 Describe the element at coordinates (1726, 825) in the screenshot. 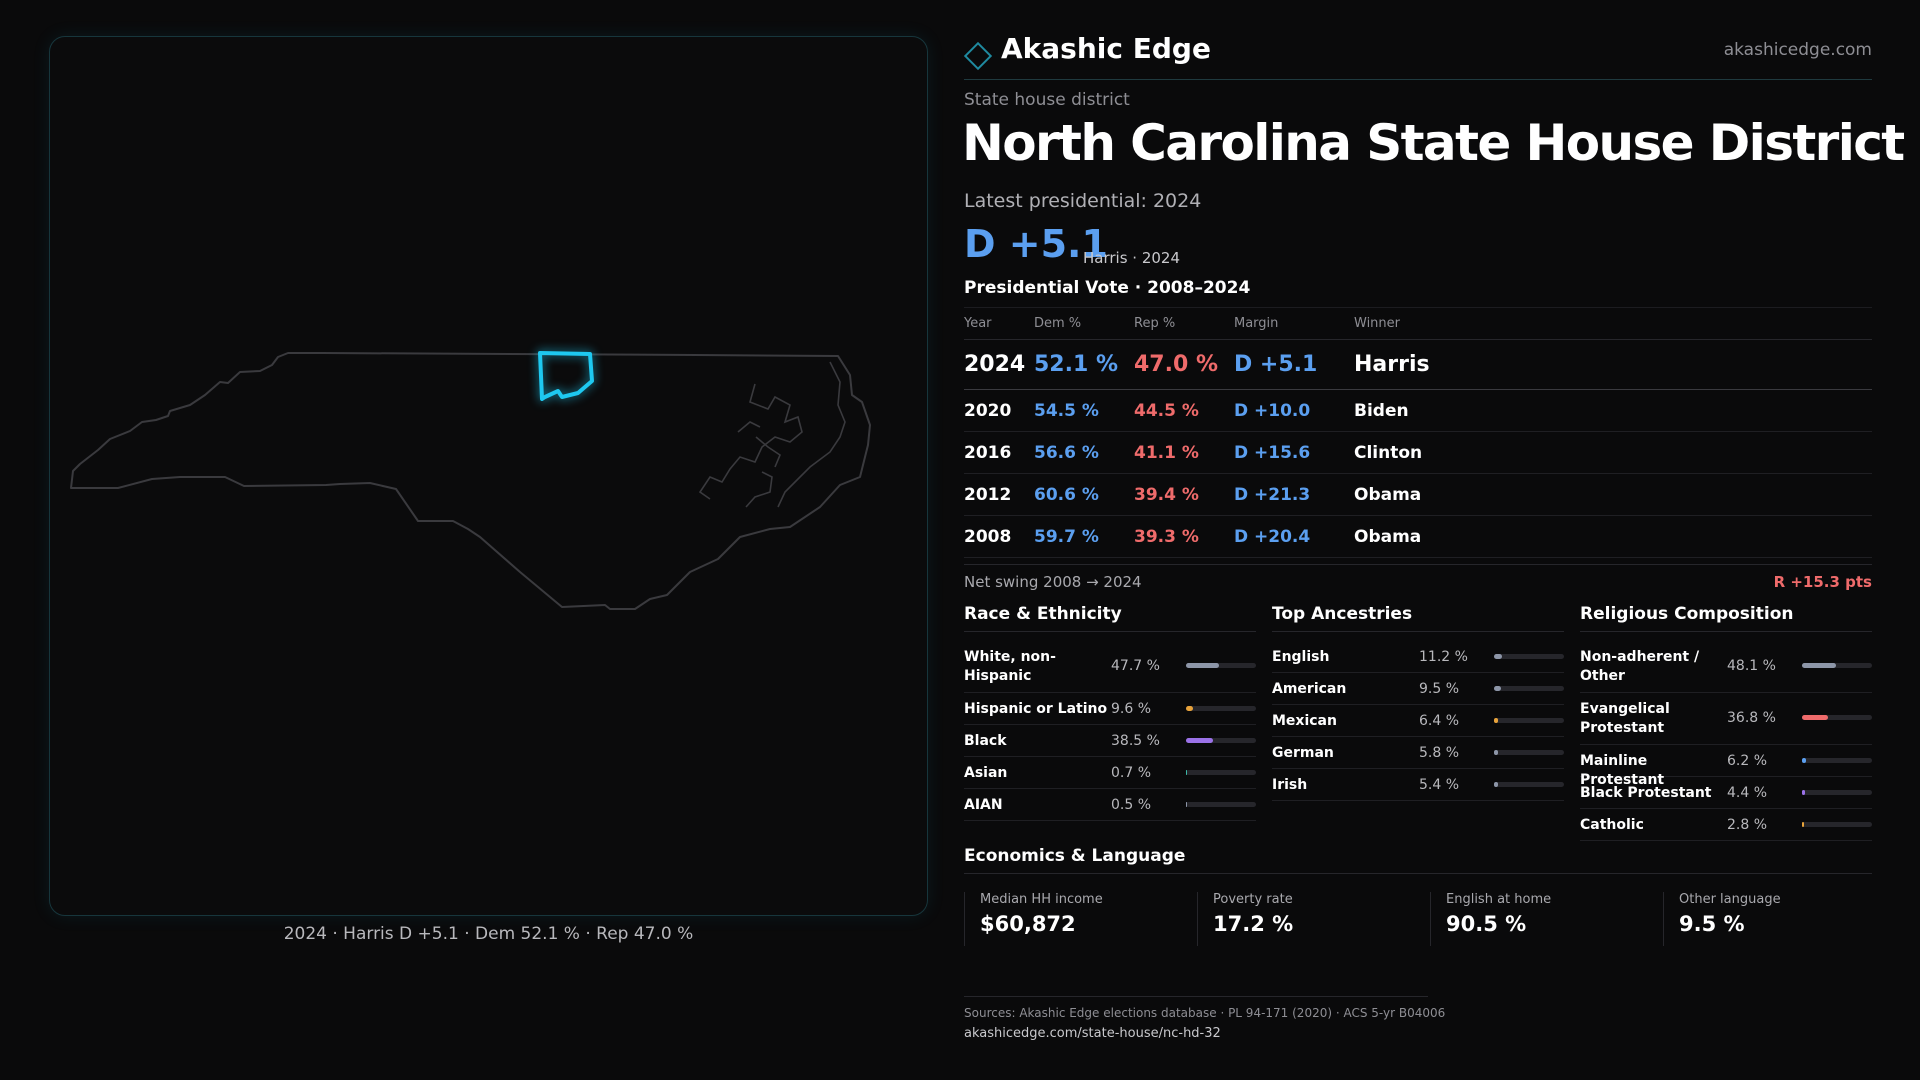

I see `list-item: Catholic 2.8 %` at that location.